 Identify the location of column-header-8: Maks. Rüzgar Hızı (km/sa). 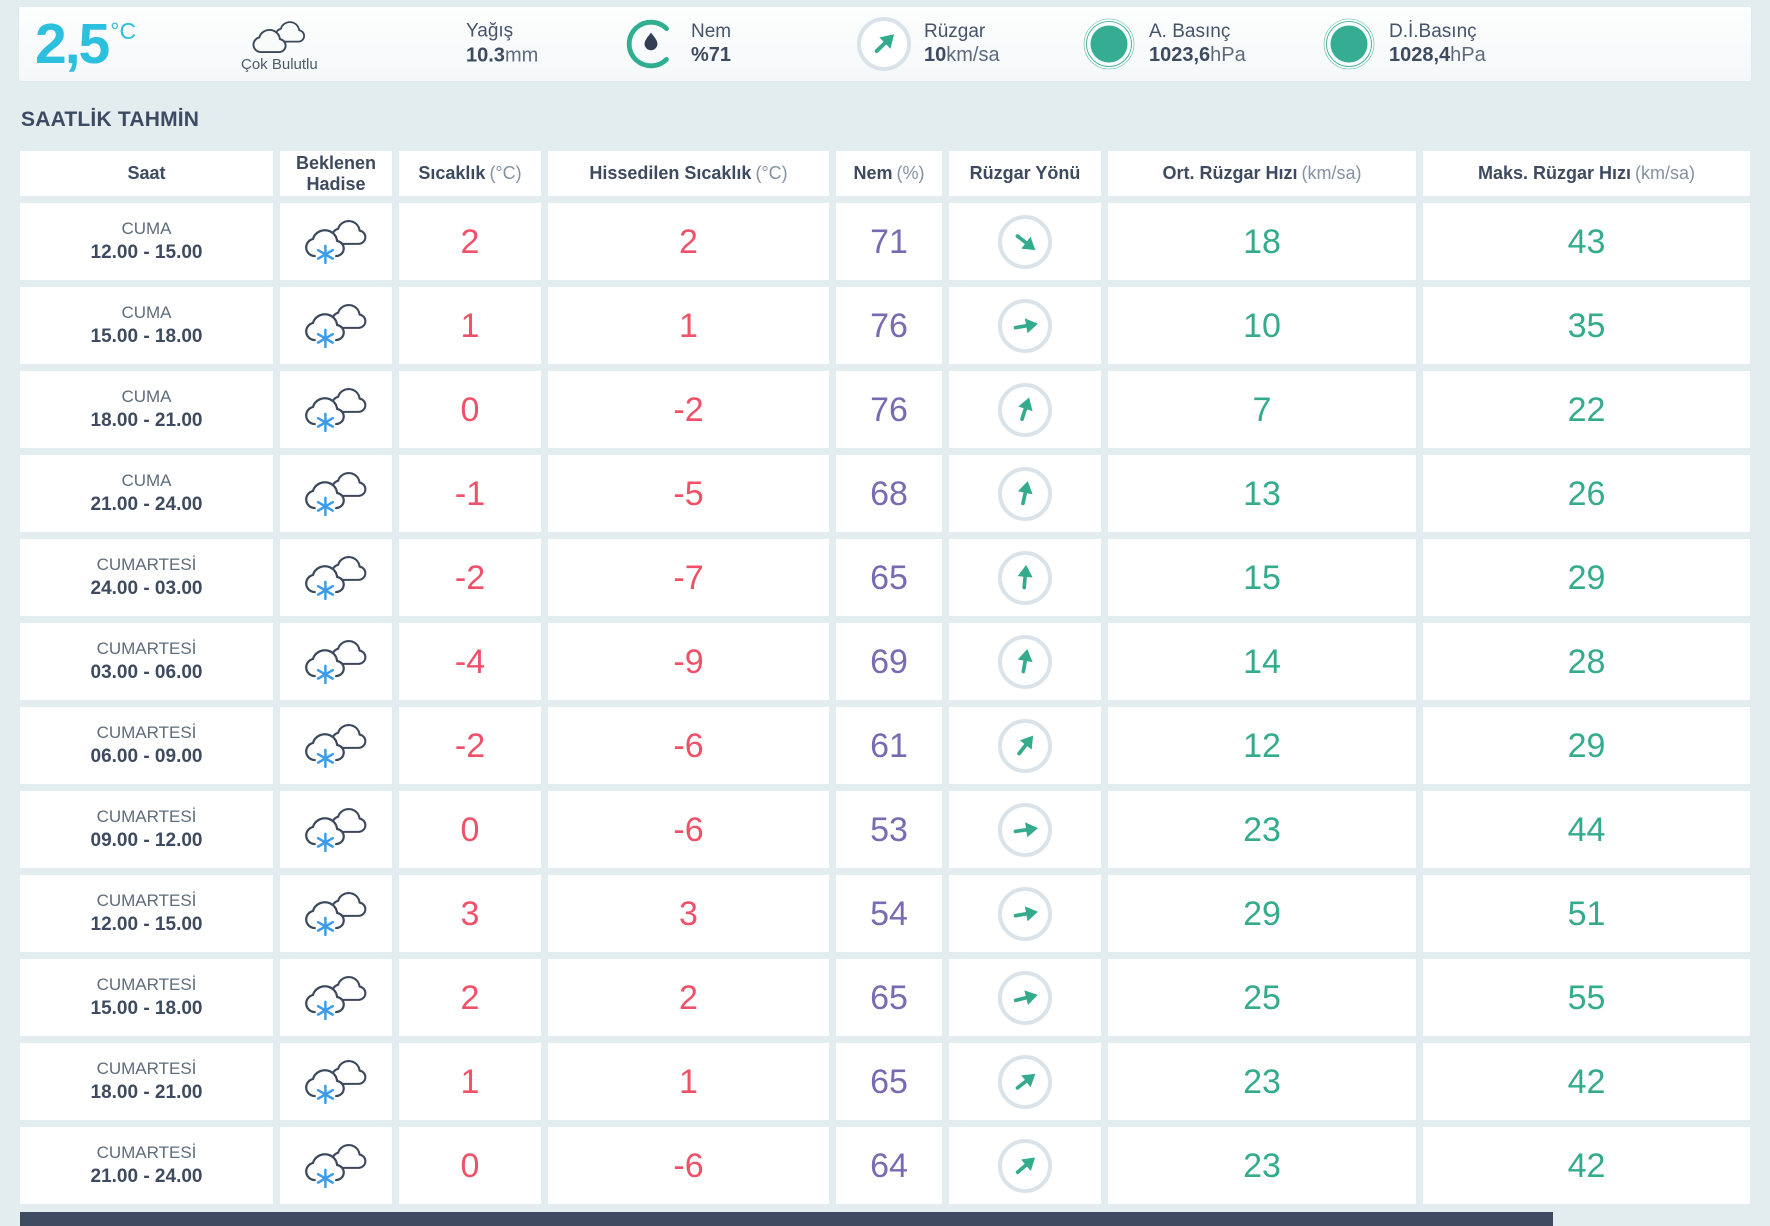
(1586, 173).